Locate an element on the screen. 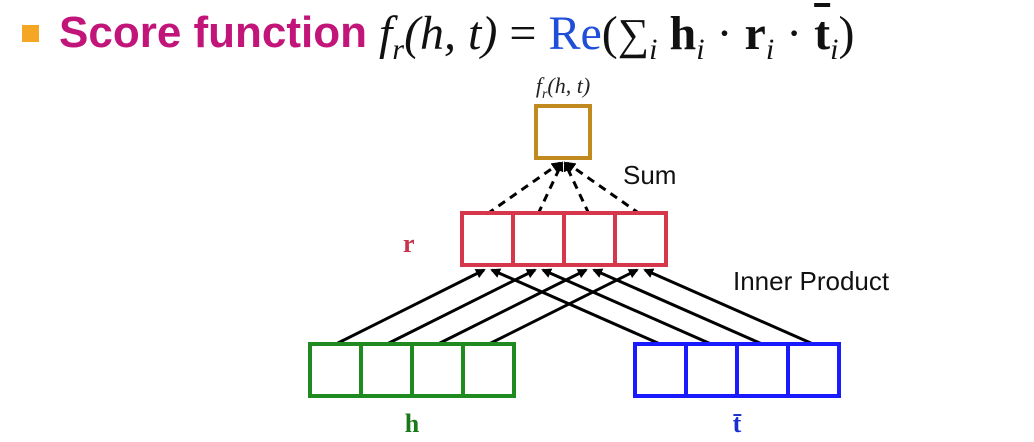 The height and width of the screenshot is (442, 1034). score-formula: fr(h, t) = Re(∑i hi · ri · ti) is located at coordinates (617, 36).